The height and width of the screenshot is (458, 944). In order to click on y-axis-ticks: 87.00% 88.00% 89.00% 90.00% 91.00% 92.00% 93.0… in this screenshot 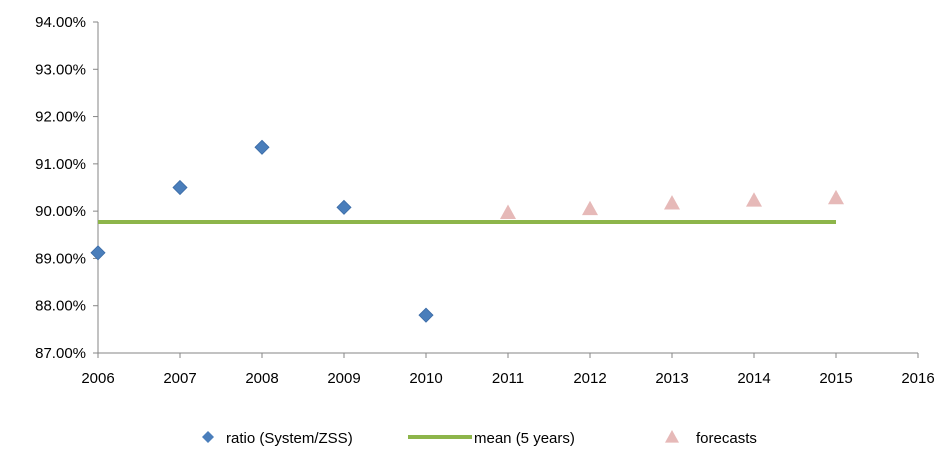, I will do `click(66, 188)`.